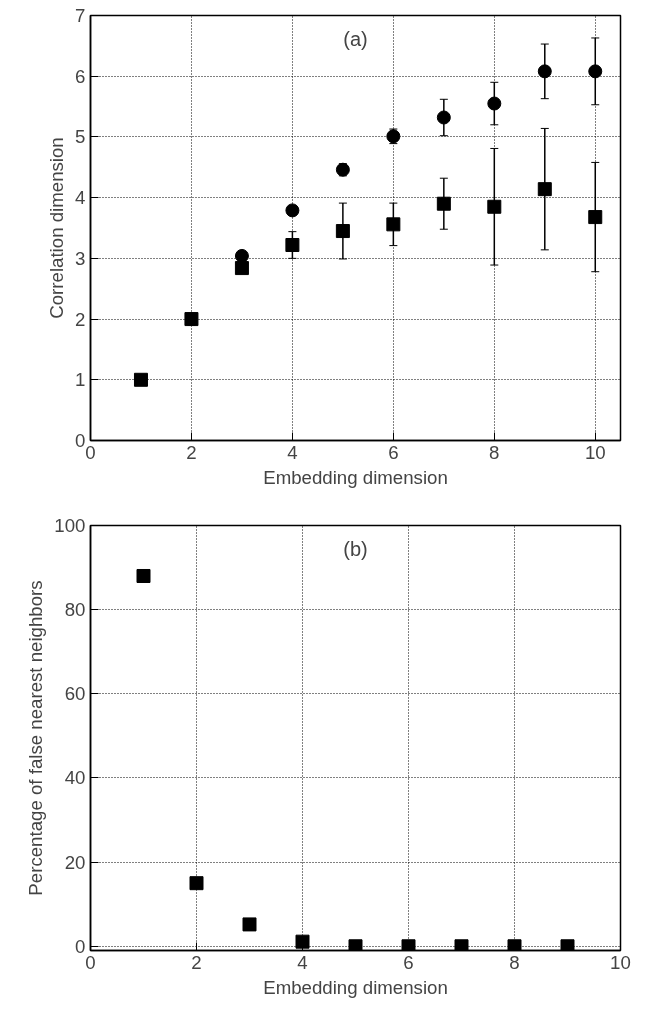 Image resolution: width=645 pixels, height=1011 pixels. What do you see at coordinates (75, 610) in the screenshot?
I see `y-tick-label: 80` at bounding box center [75, 610].